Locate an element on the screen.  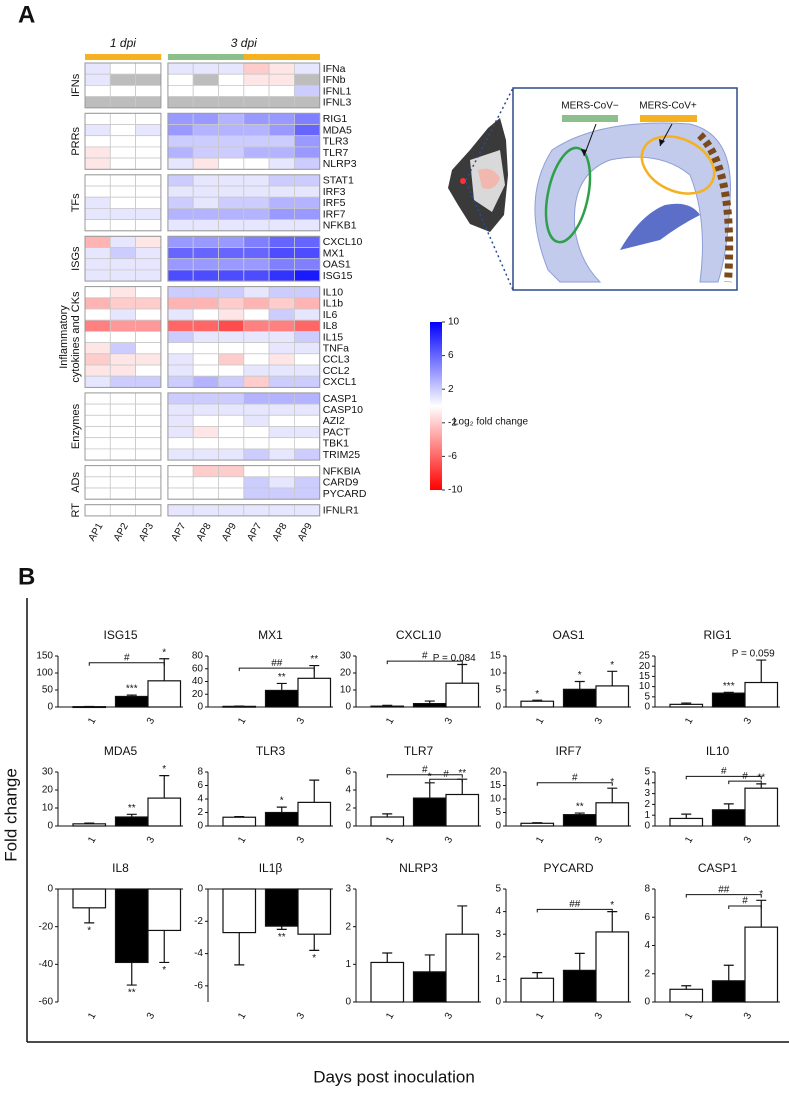
y-tick-label: 8 is located at coordinates (200, 772).